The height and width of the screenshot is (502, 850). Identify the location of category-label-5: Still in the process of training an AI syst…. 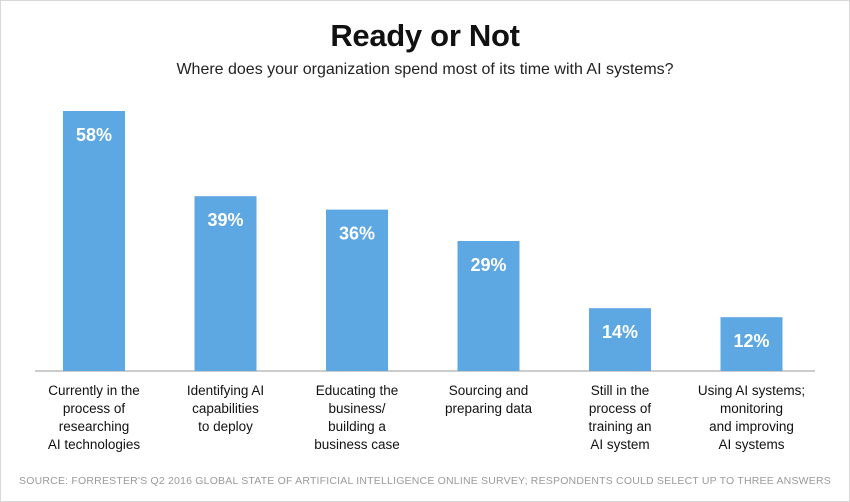
(619, 417).